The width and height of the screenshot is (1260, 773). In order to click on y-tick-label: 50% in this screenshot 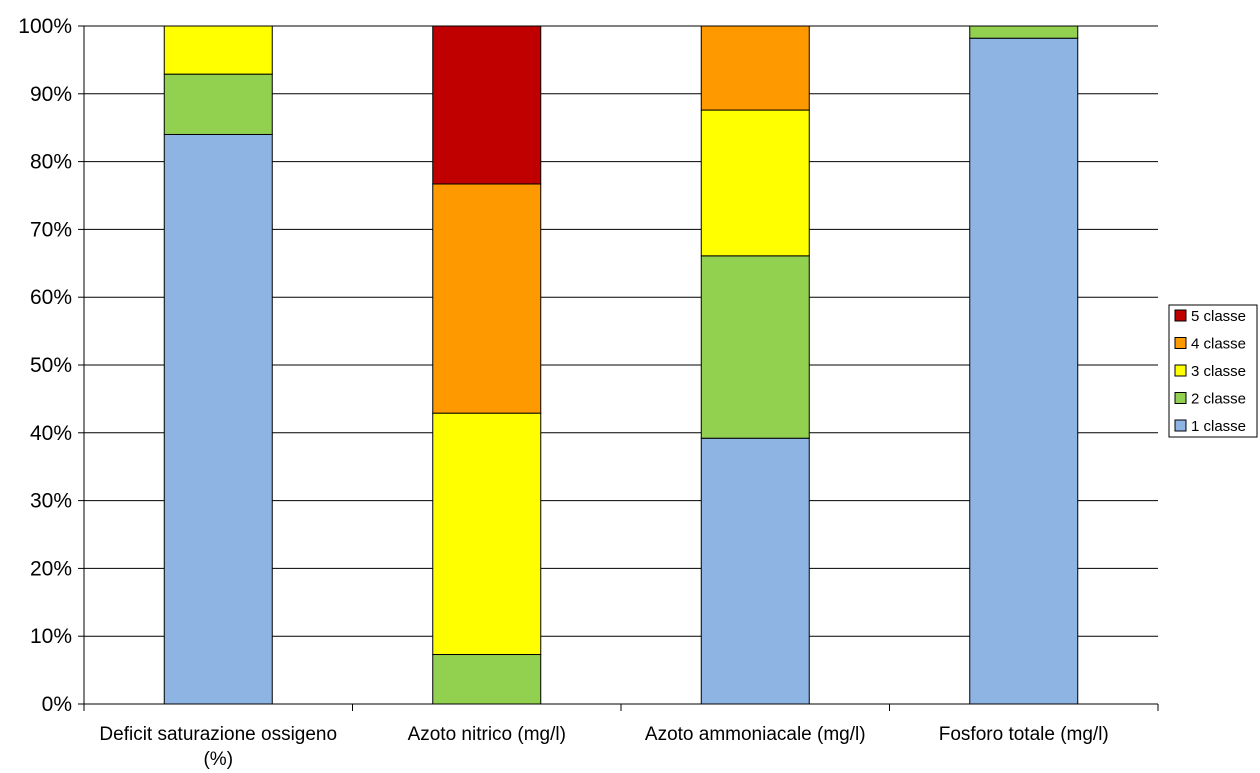, I will do `click(51, 365)`.